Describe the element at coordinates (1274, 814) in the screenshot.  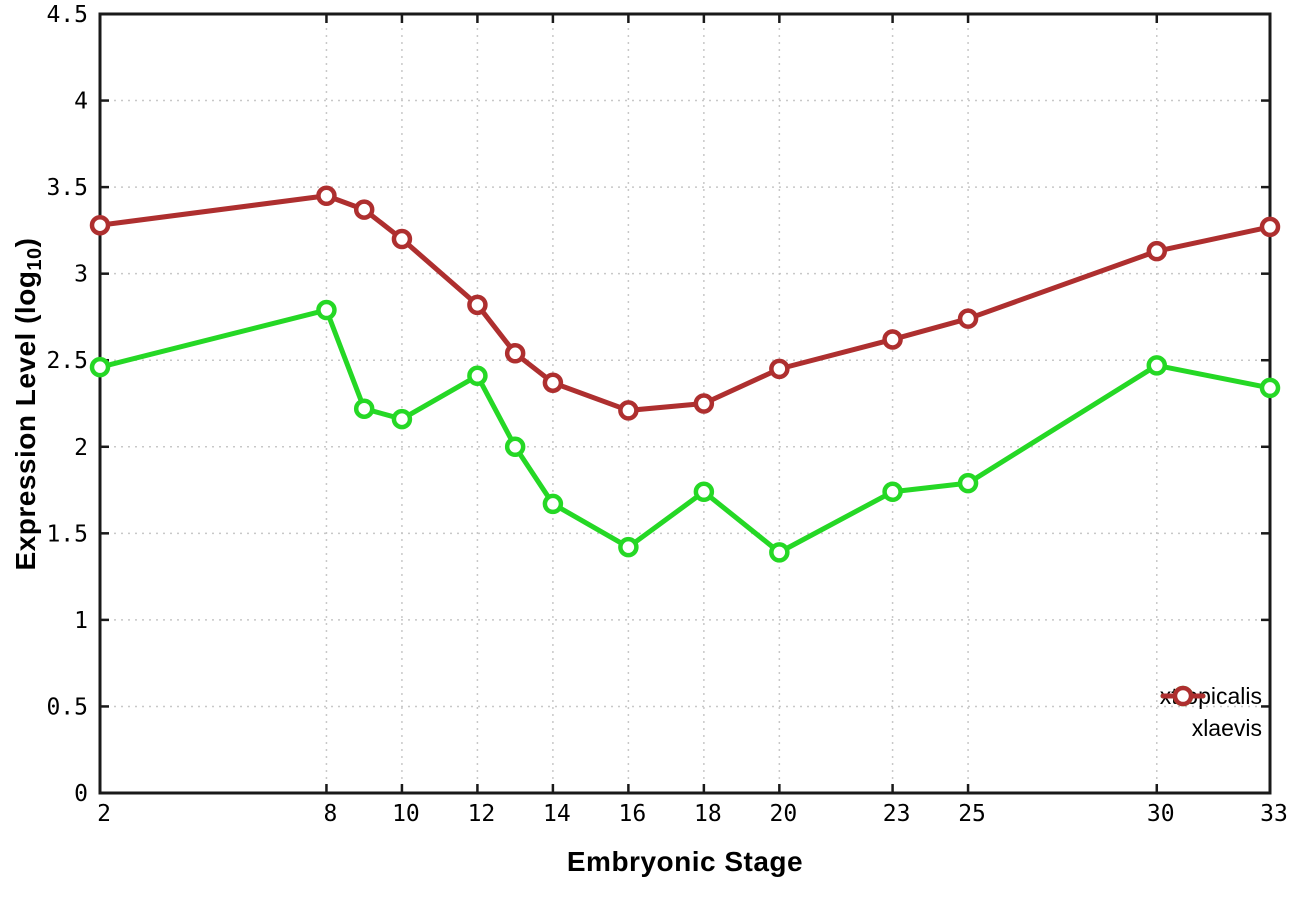
I see `svg-text: 33` at that location.